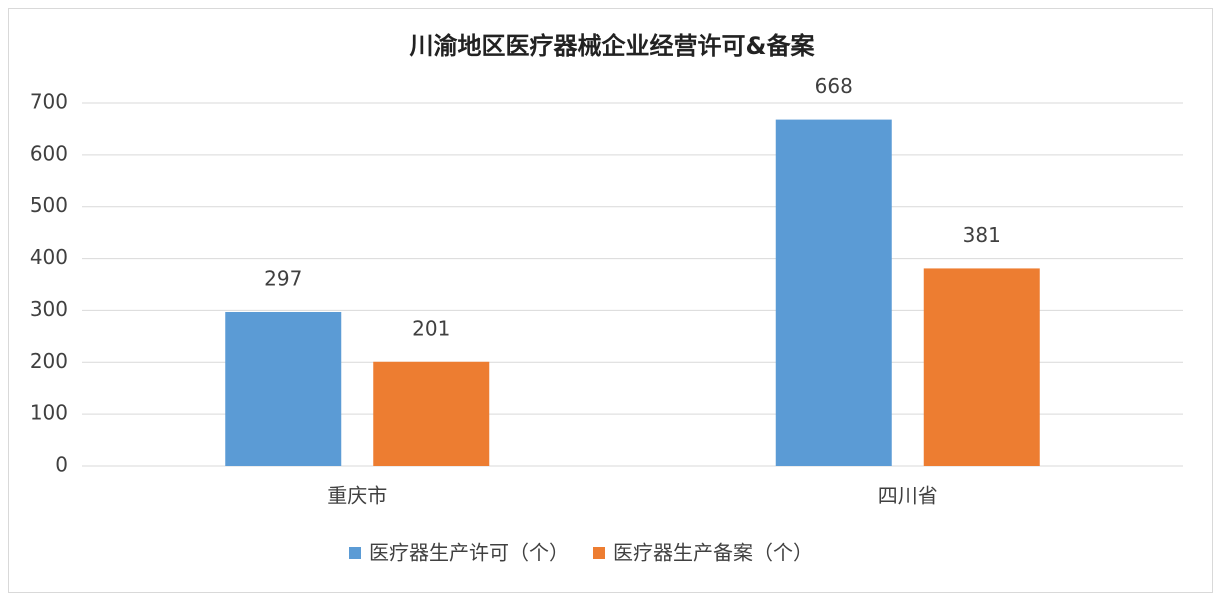  What do you see at coordinates (357, 496) in the screenshot?
I see `x-tick-label: 重庆市` at bounding box center [357, 496].